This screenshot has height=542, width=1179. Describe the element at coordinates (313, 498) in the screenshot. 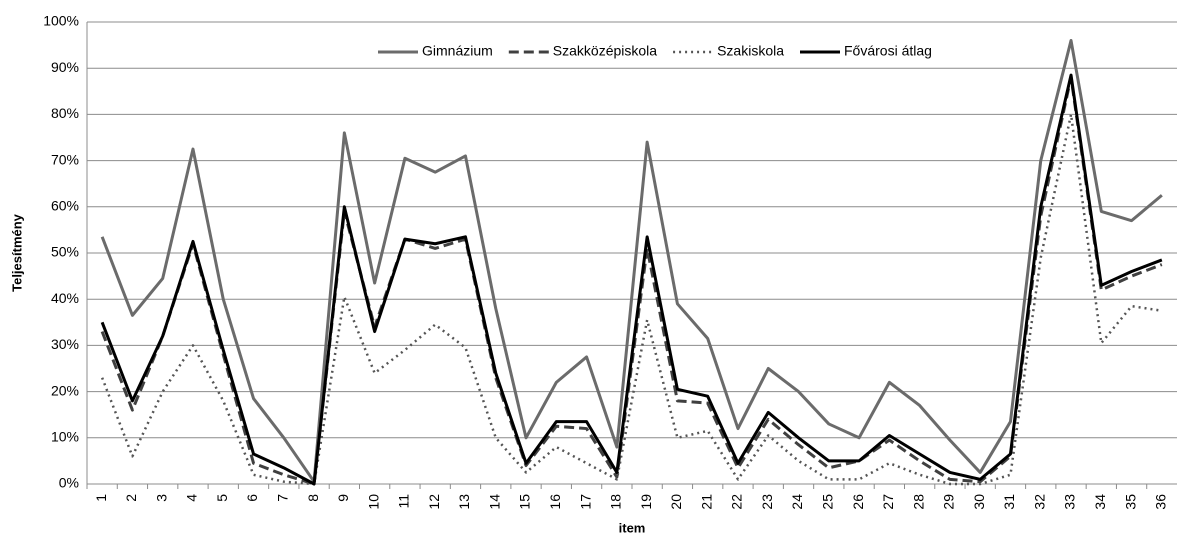

I see `x-tick-label: 8` at that location.